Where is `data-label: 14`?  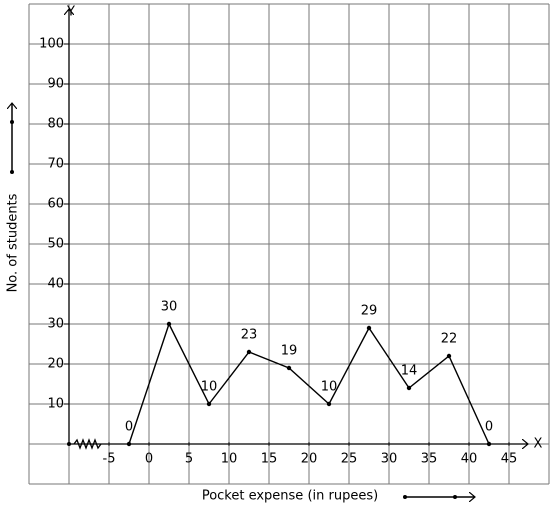 data-label: 14 is located at coordinates (409, 371).